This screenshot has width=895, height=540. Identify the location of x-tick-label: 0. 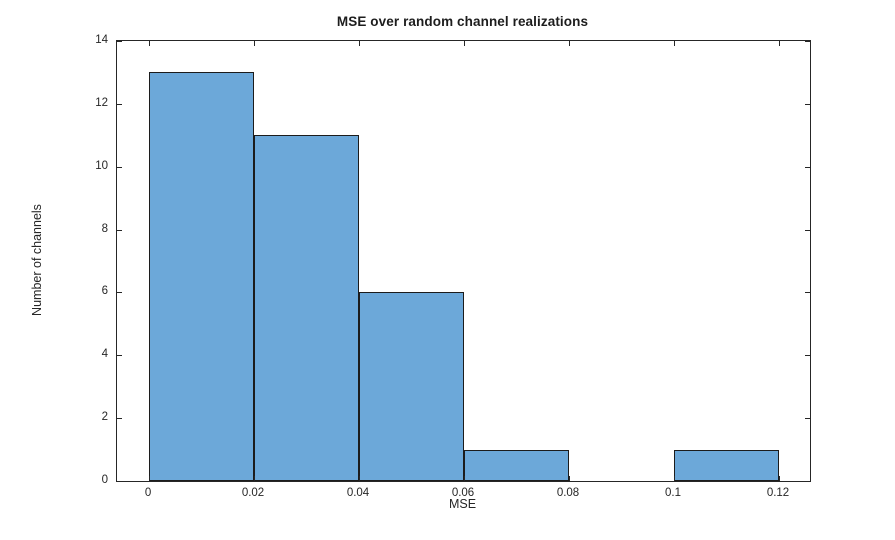
(148, 493).